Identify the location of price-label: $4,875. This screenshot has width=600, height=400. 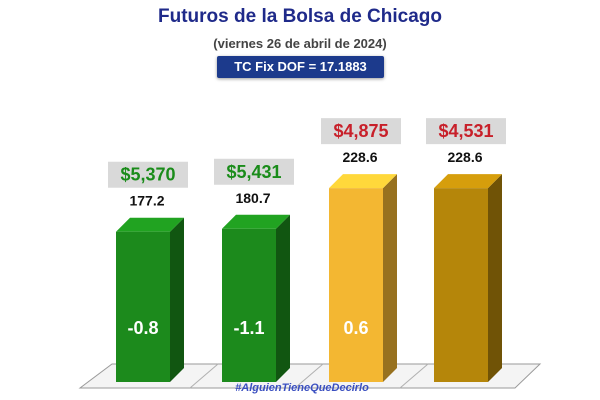
(360, 131).